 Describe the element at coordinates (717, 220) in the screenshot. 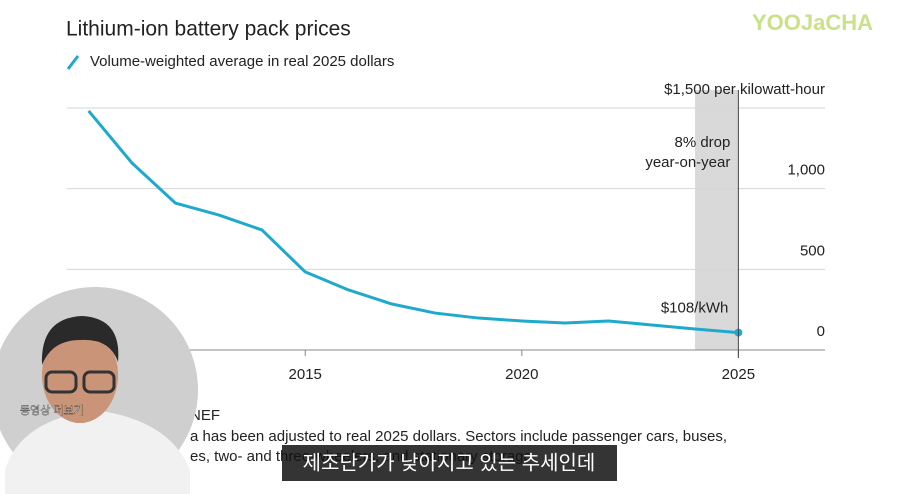

I see `highlight-band` at that location.